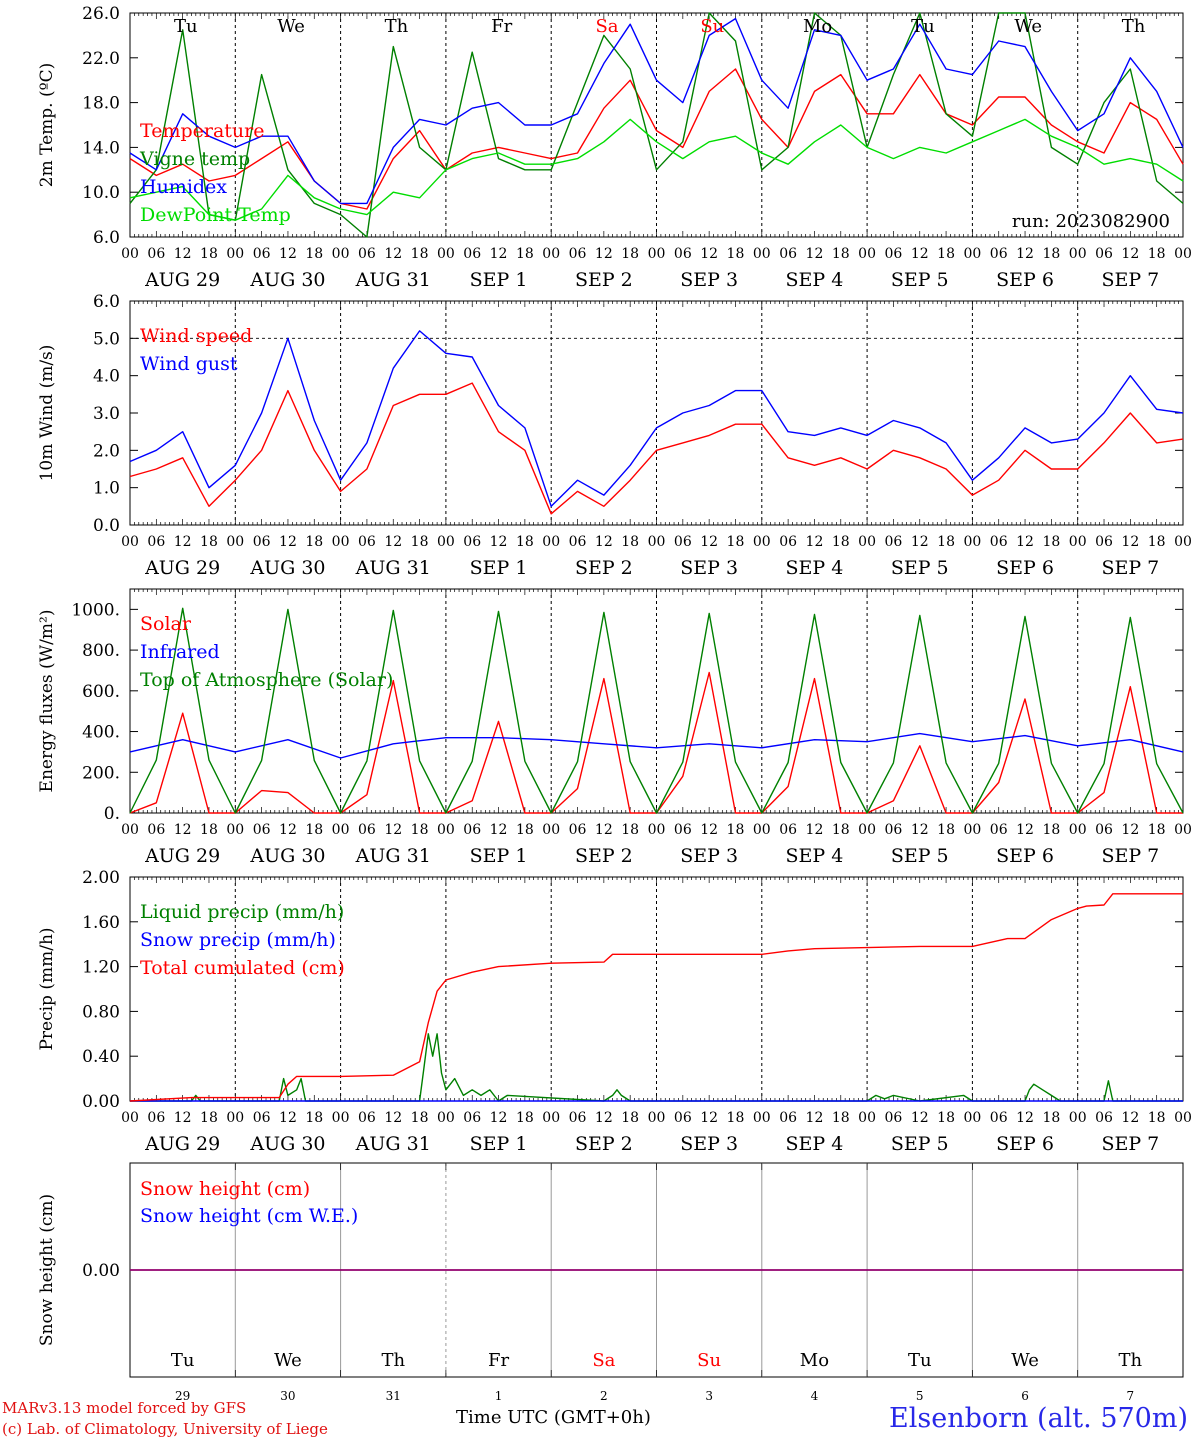 The width and height of the screenshot is (1194, 1440). I want to click on day-number-label: 4, so click(815, 1396).